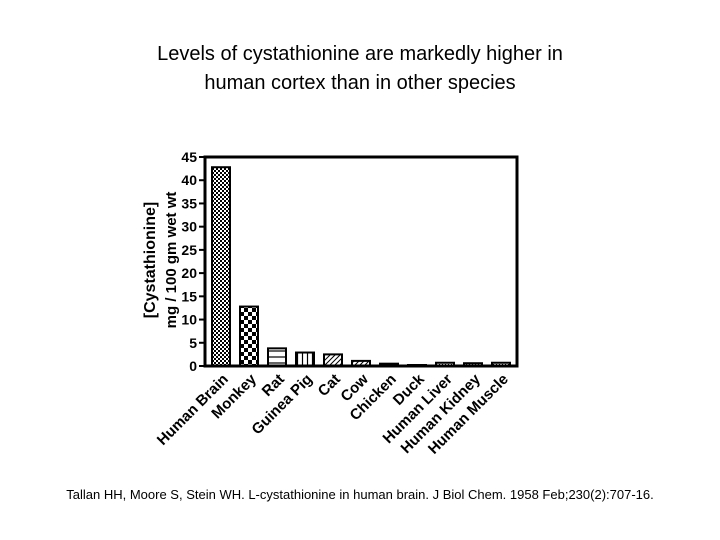  Describe the element at coordinates (193, 343) in the screenshot. I see `y-tick-label: 5` at that location.